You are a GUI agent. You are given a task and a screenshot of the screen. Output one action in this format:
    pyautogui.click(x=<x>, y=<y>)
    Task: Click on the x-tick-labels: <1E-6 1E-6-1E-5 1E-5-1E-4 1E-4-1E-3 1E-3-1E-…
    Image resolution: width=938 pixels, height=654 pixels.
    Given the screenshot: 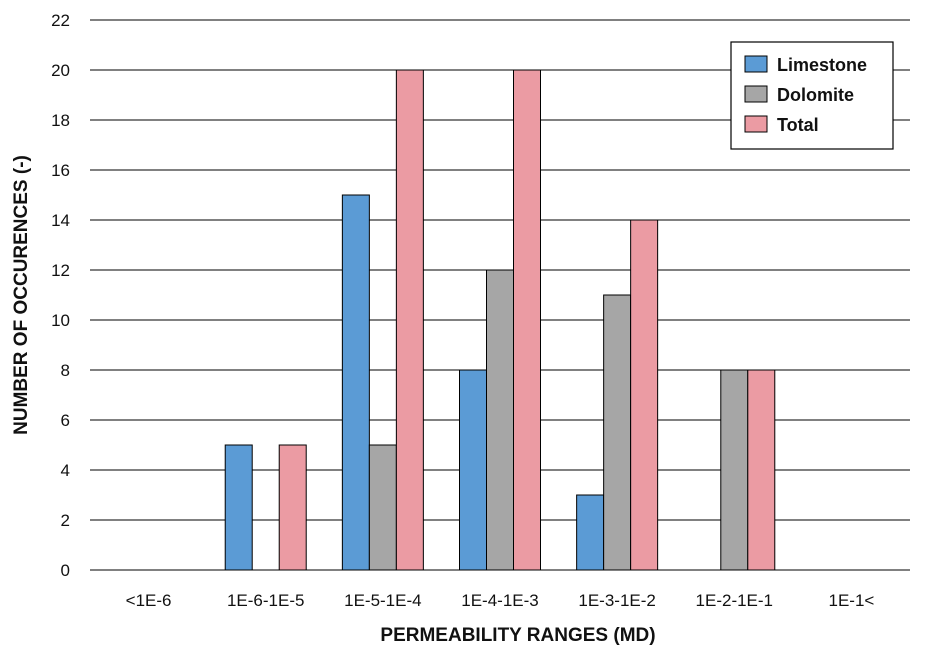 What is the action you would take?
    pyautogui.click(x=500, y=600)
    